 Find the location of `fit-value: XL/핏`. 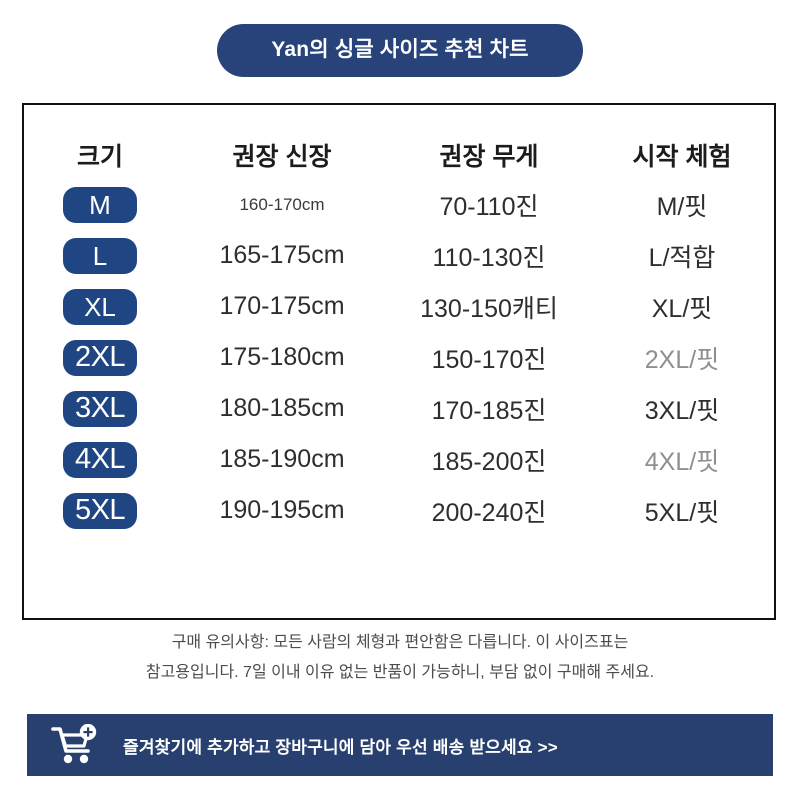

fit-value: XL/핏 is located at coordinates (682, 308).